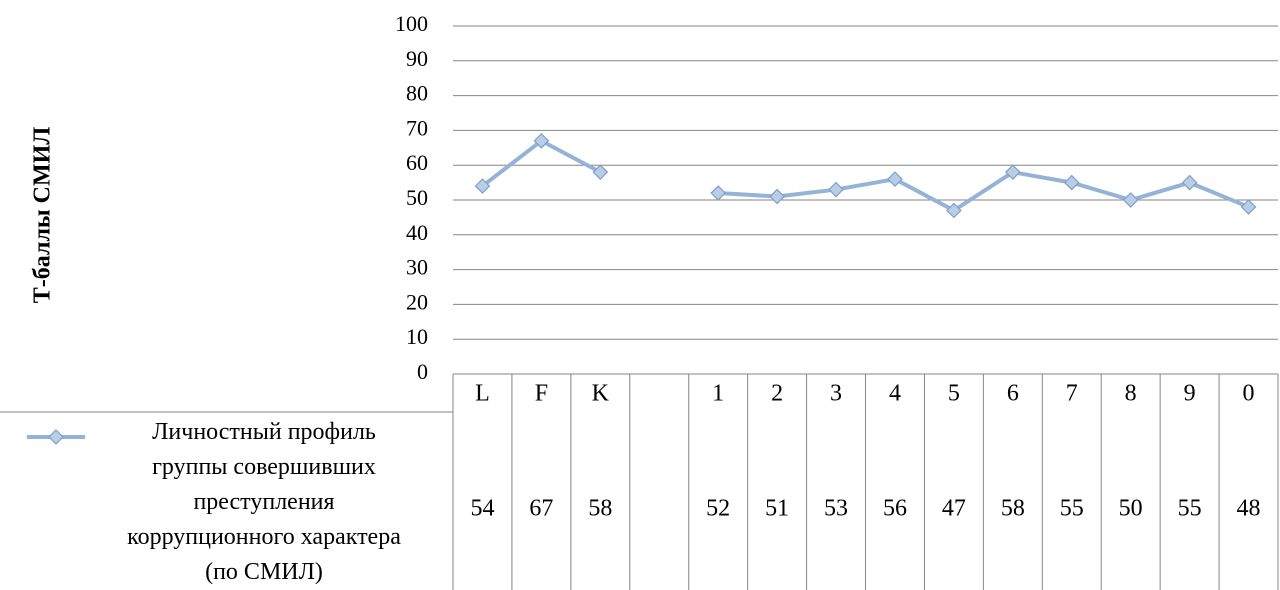 This screenshot has height=590, width=1280. What do you see at coordinates (1131, 509) in the screenshot?
I see `data-table-value: 50` at bounding box center [1131, 509].